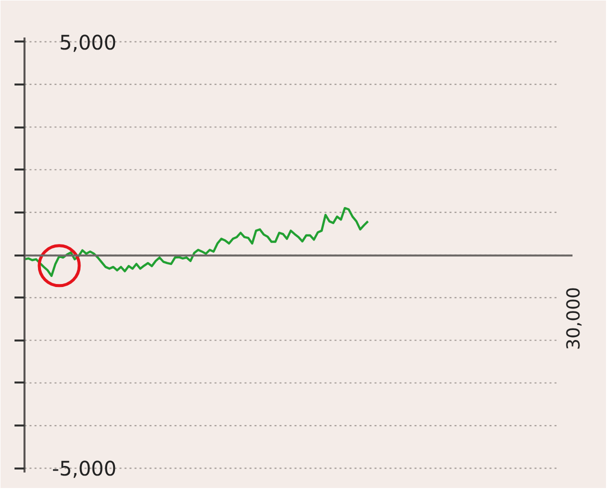 This screenshot has height=490, width=608. Describe the element at coordinates (574, 318) in the screenshot. I see `annotation: 30,000` at that location.